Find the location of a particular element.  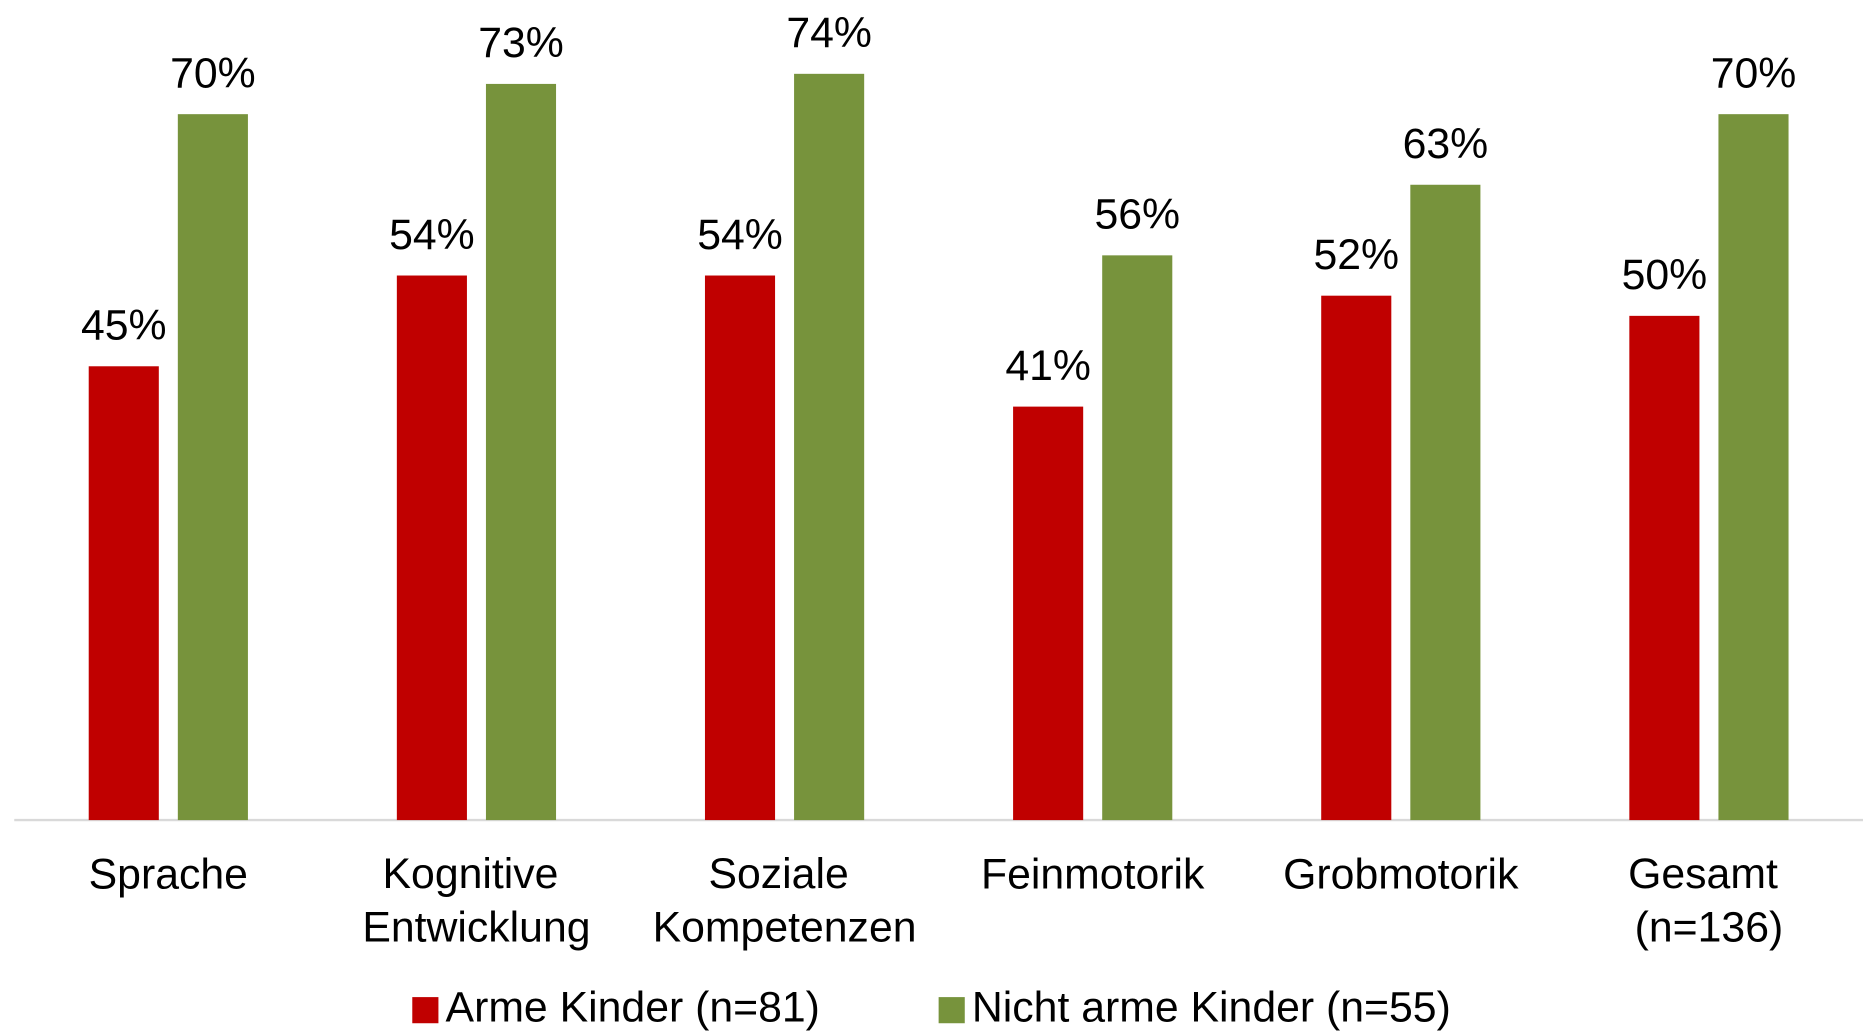

x-tick-label-line: (n=136) is located at coordinates (1709, 928).